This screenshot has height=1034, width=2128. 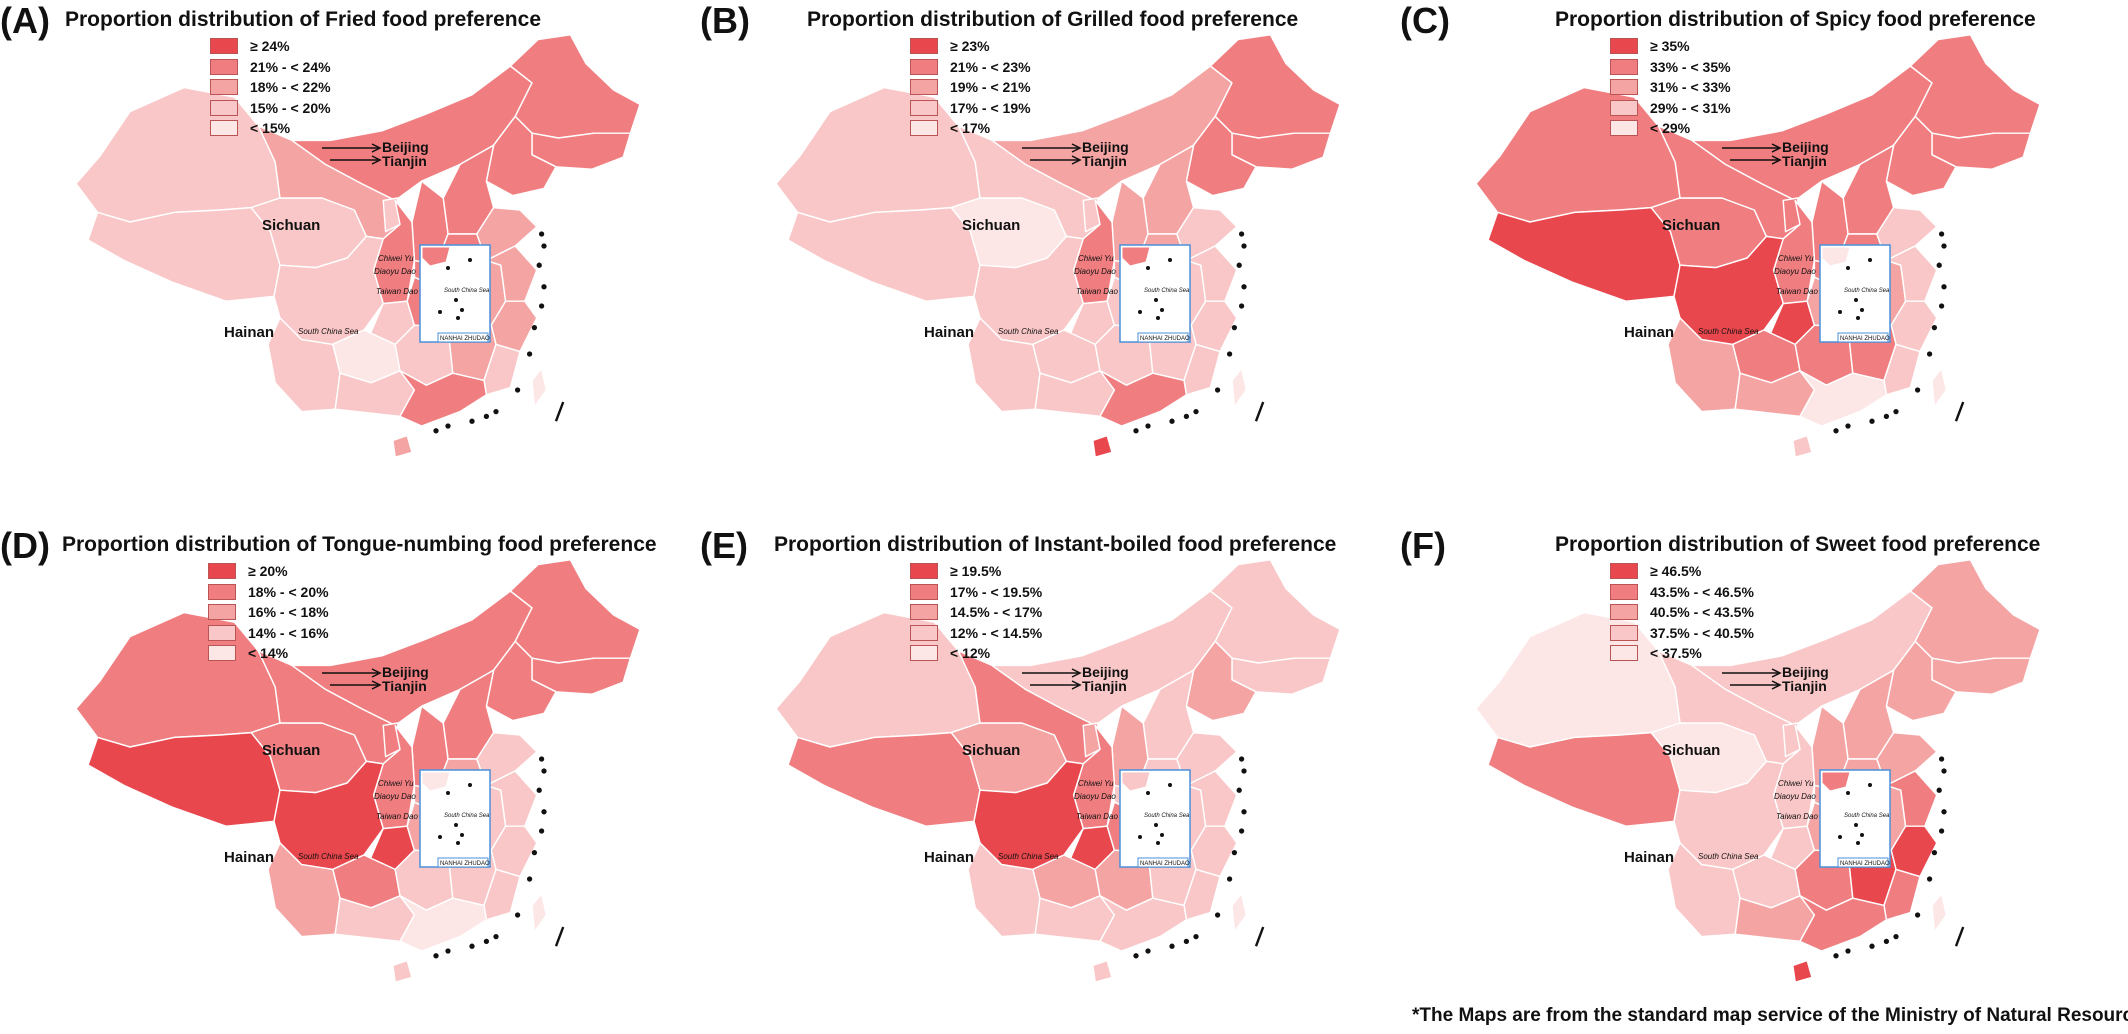 I want to click on inset-caption-box, so click(x=1163, y=337).